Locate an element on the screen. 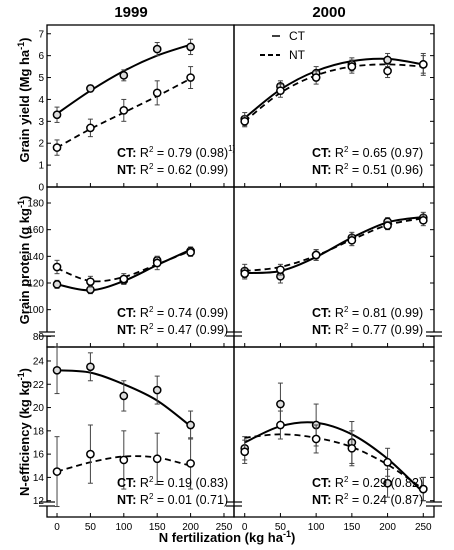 Image resolution: width=454 pixels, height=550 pixels. ylabel-grain-yield: Grain yield (Mg ha-1) is located at coordinates (24, 99).